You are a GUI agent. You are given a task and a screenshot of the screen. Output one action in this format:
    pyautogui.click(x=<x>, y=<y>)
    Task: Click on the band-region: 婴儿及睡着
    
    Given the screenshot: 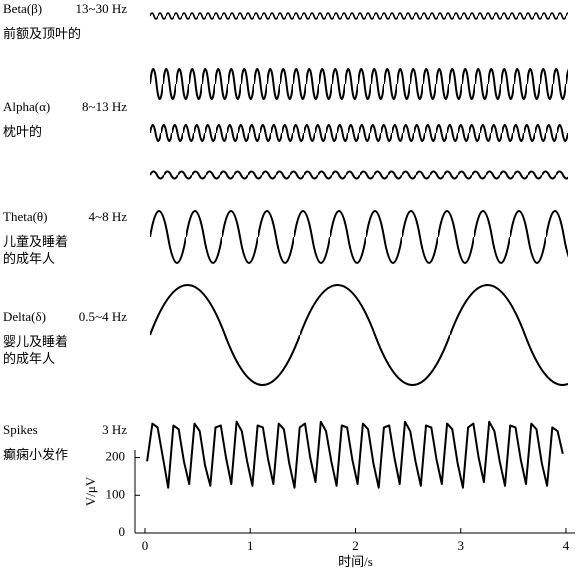 What is the action you would take?
    pyautogui.click(x=35, y=341)
    